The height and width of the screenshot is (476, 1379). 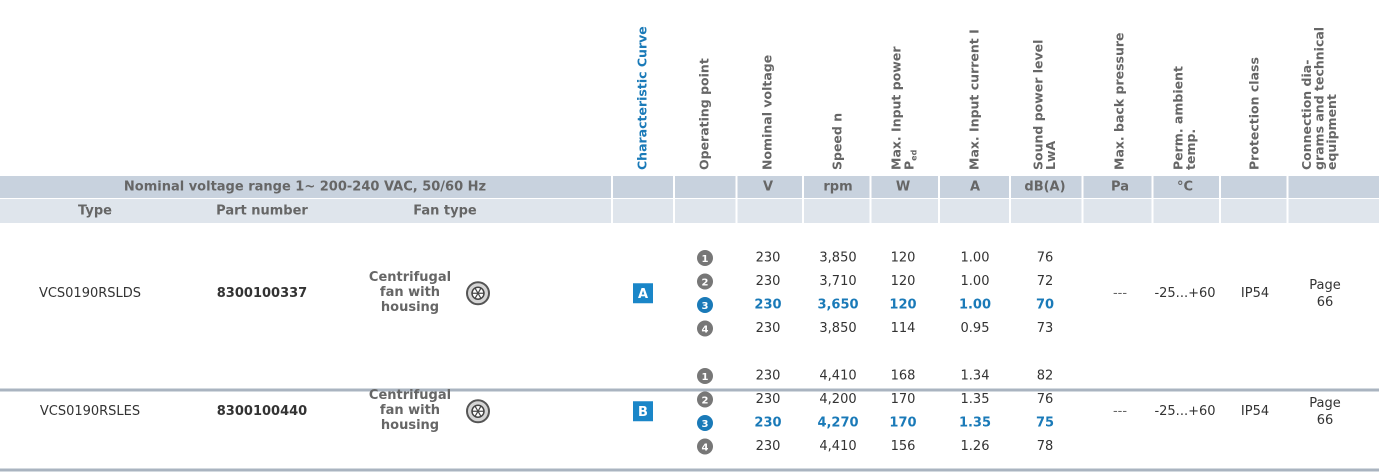 What do you see at coordinates (908, 165) in the screenshot?
I see `symbol: P` at bounding box center [908, 165].